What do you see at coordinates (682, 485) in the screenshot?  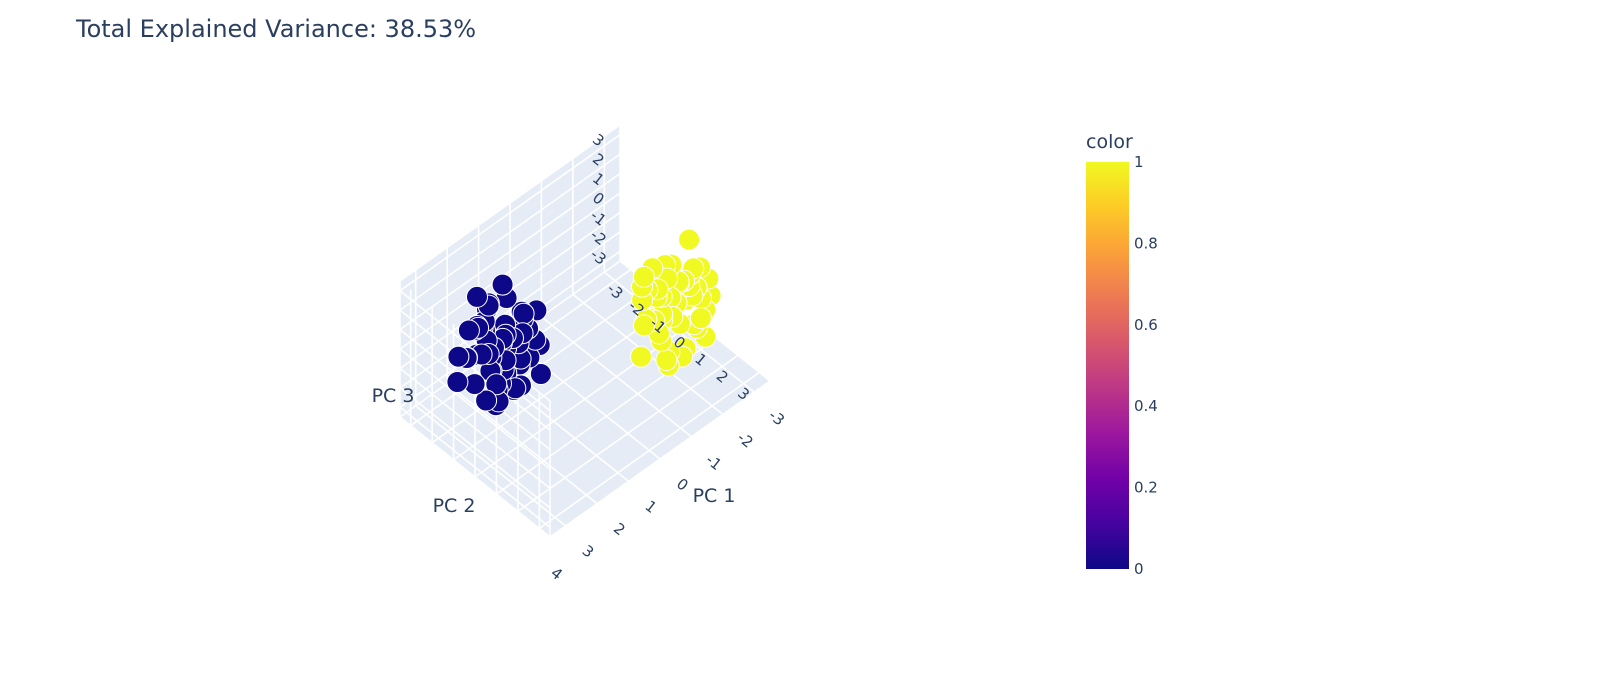 I see `x-tick-label: 0` at bounding box center [682, 485].